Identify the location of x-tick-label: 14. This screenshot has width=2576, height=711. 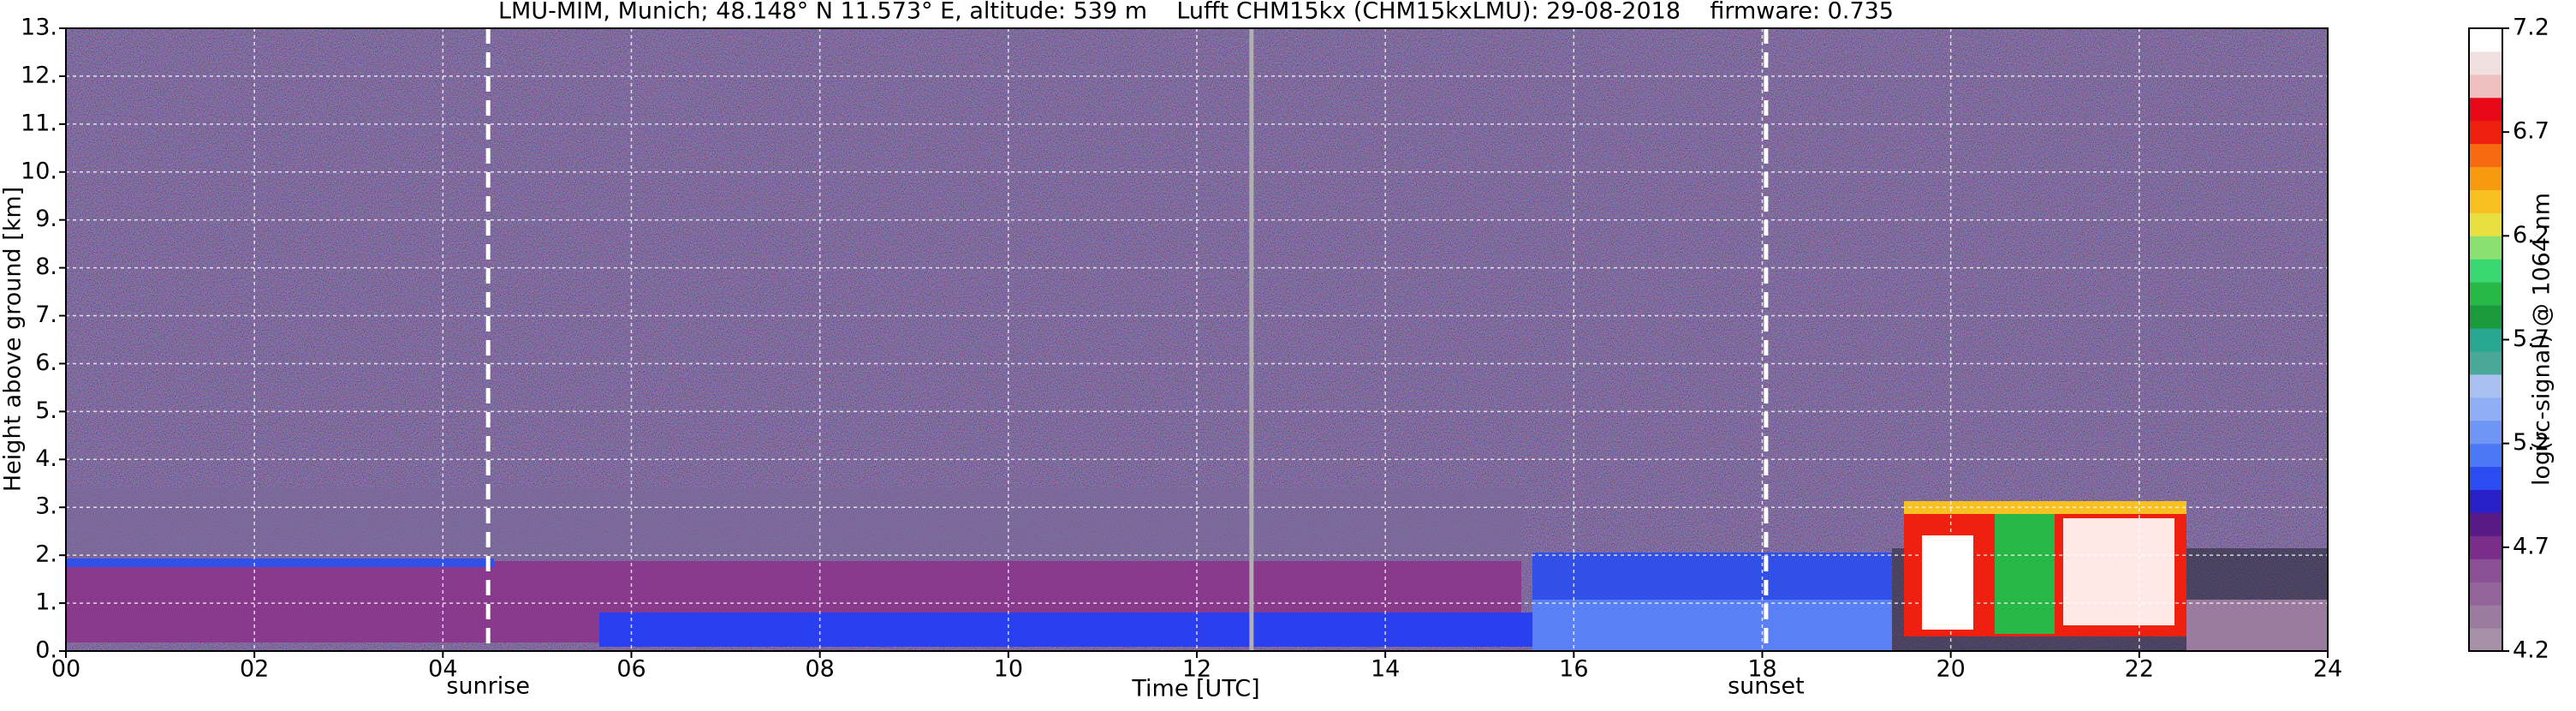
(1386, 670).